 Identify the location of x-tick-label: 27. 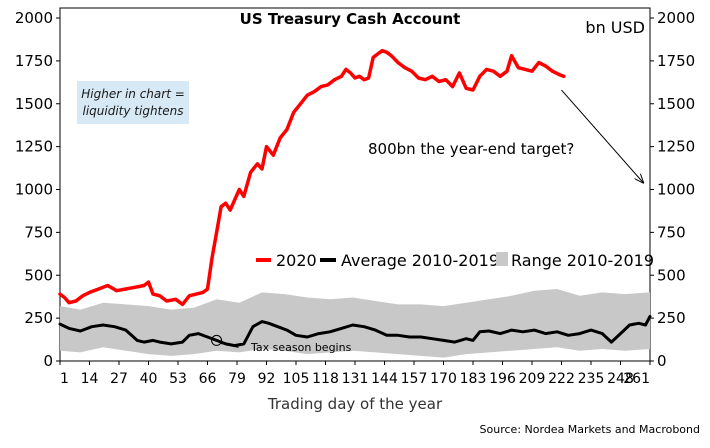
(119, 379).